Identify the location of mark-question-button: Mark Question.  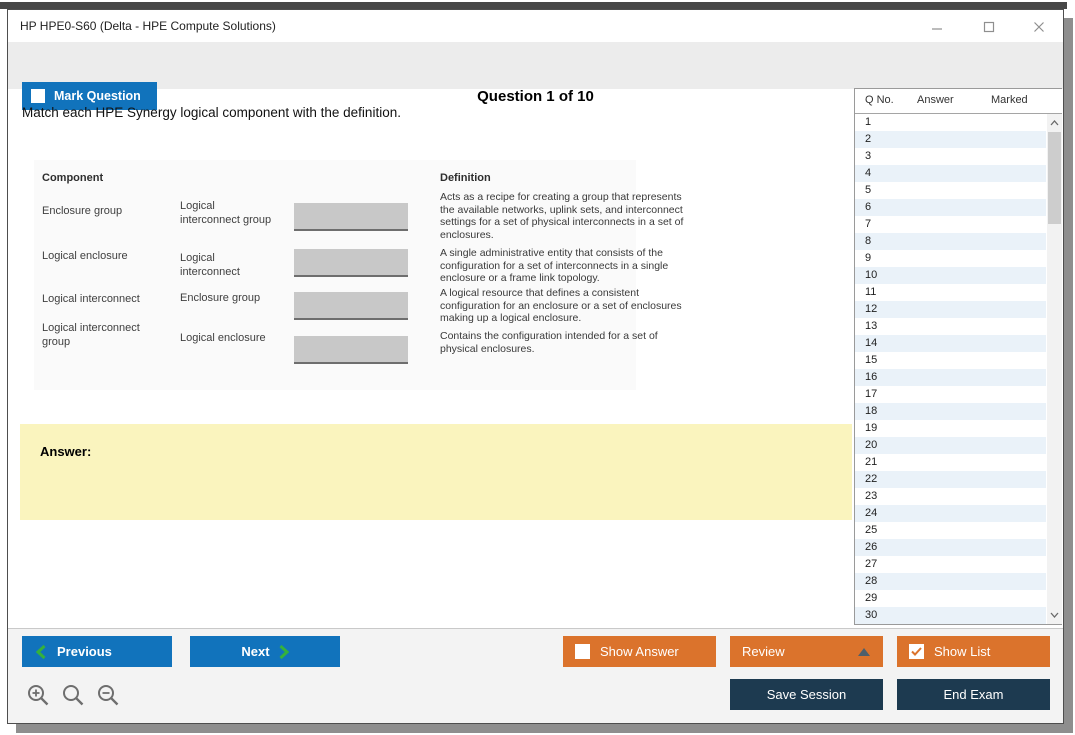
(89, 96).